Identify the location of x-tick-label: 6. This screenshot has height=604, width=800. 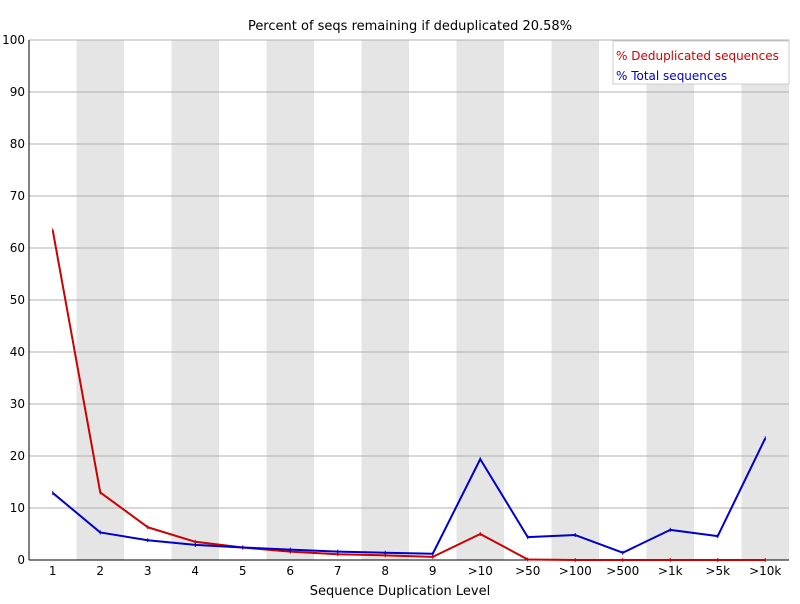
(290, 571).